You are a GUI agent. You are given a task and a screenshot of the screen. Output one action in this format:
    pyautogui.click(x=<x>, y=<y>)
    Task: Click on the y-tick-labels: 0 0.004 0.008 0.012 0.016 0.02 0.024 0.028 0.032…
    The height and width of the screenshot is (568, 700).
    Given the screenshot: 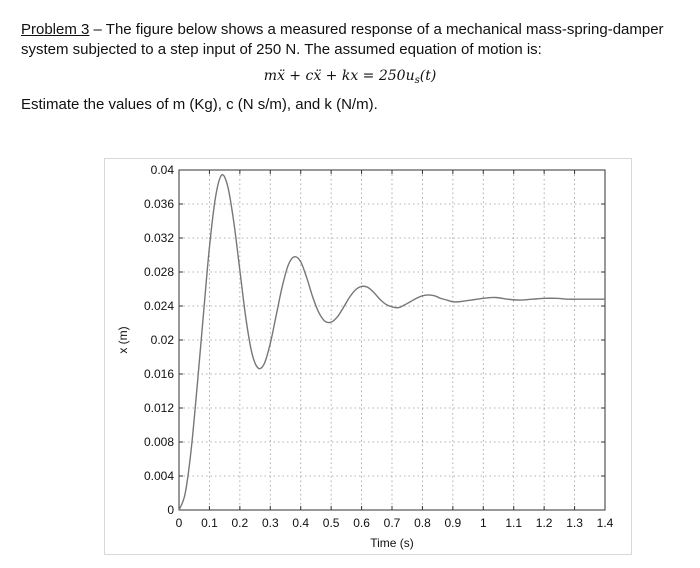 What is the action you would take?
    pyautogui.click(x=159, y=340)
    